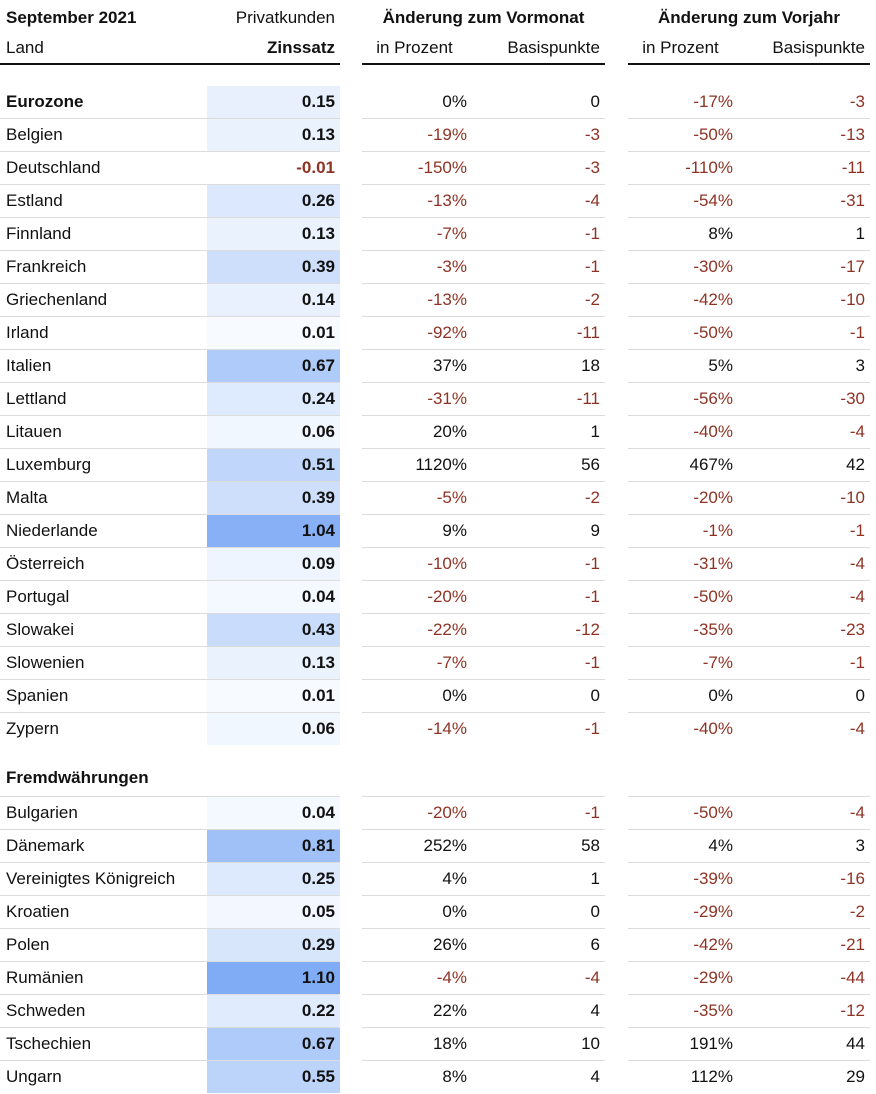  What do you see at coordinates (318, 629) in the screenshot?
I see `rate: 0.43` at bounding box center [318, 629].